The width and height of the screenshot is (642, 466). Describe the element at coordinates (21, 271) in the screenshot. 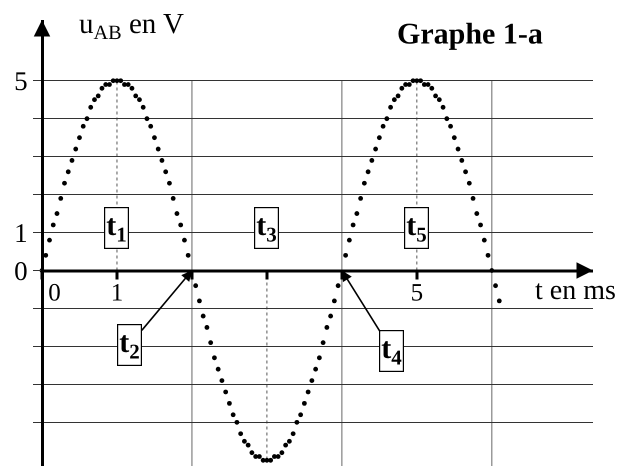

I see `y-tick-label: 0` at that location.